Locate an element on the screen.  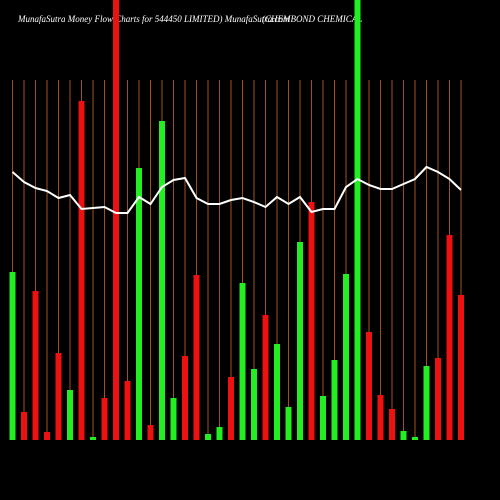
chart-subtitle: (CHEMBOND CHEMICAL is located at coordinates (312, 19).